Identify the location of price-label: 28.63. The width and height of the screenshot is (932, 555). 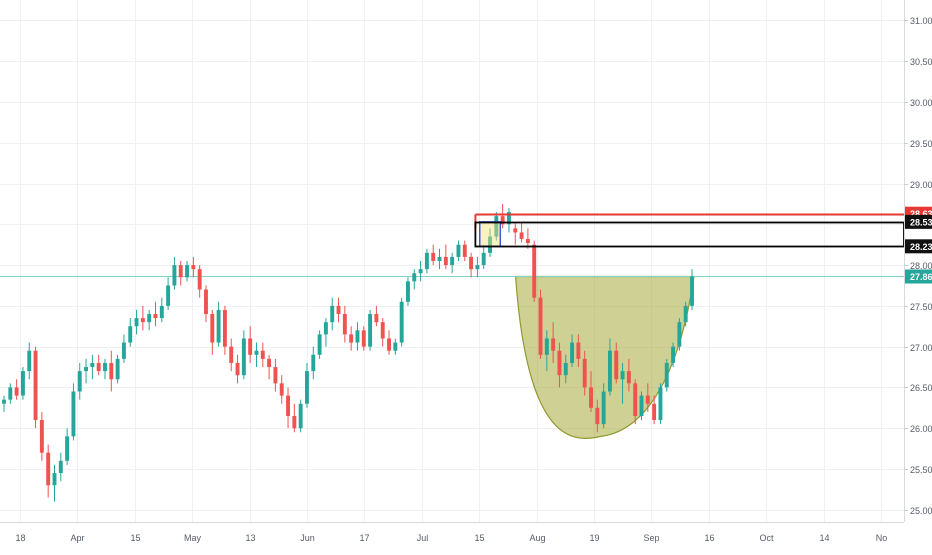
(921, 214).